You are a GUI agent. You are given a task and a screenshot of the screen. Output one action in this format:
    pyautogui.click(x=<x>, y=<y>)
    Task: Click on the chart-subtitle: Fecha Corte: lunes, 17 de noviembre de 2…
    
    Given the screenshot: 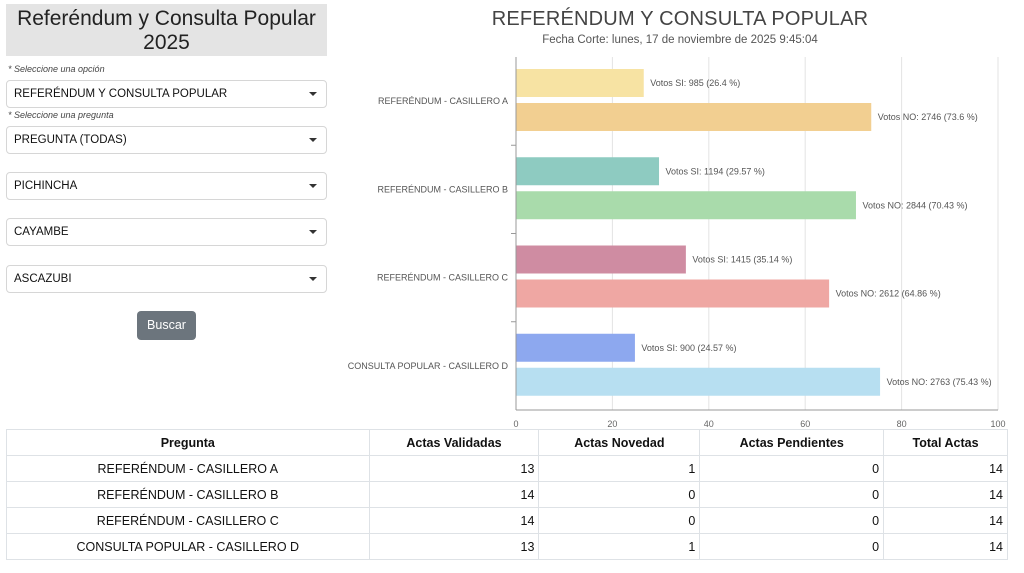 What is the action you would take?
    pyautogui.click(x=680, y=40)
    